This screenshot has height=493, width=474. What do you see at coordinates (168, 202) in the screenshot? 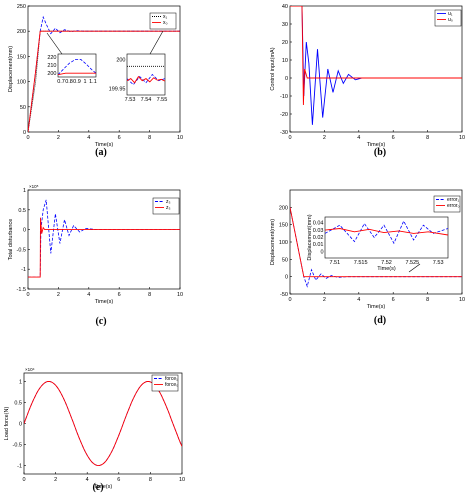
I see `legend-label-c-0: z₃` at bounding box center [168, 202].